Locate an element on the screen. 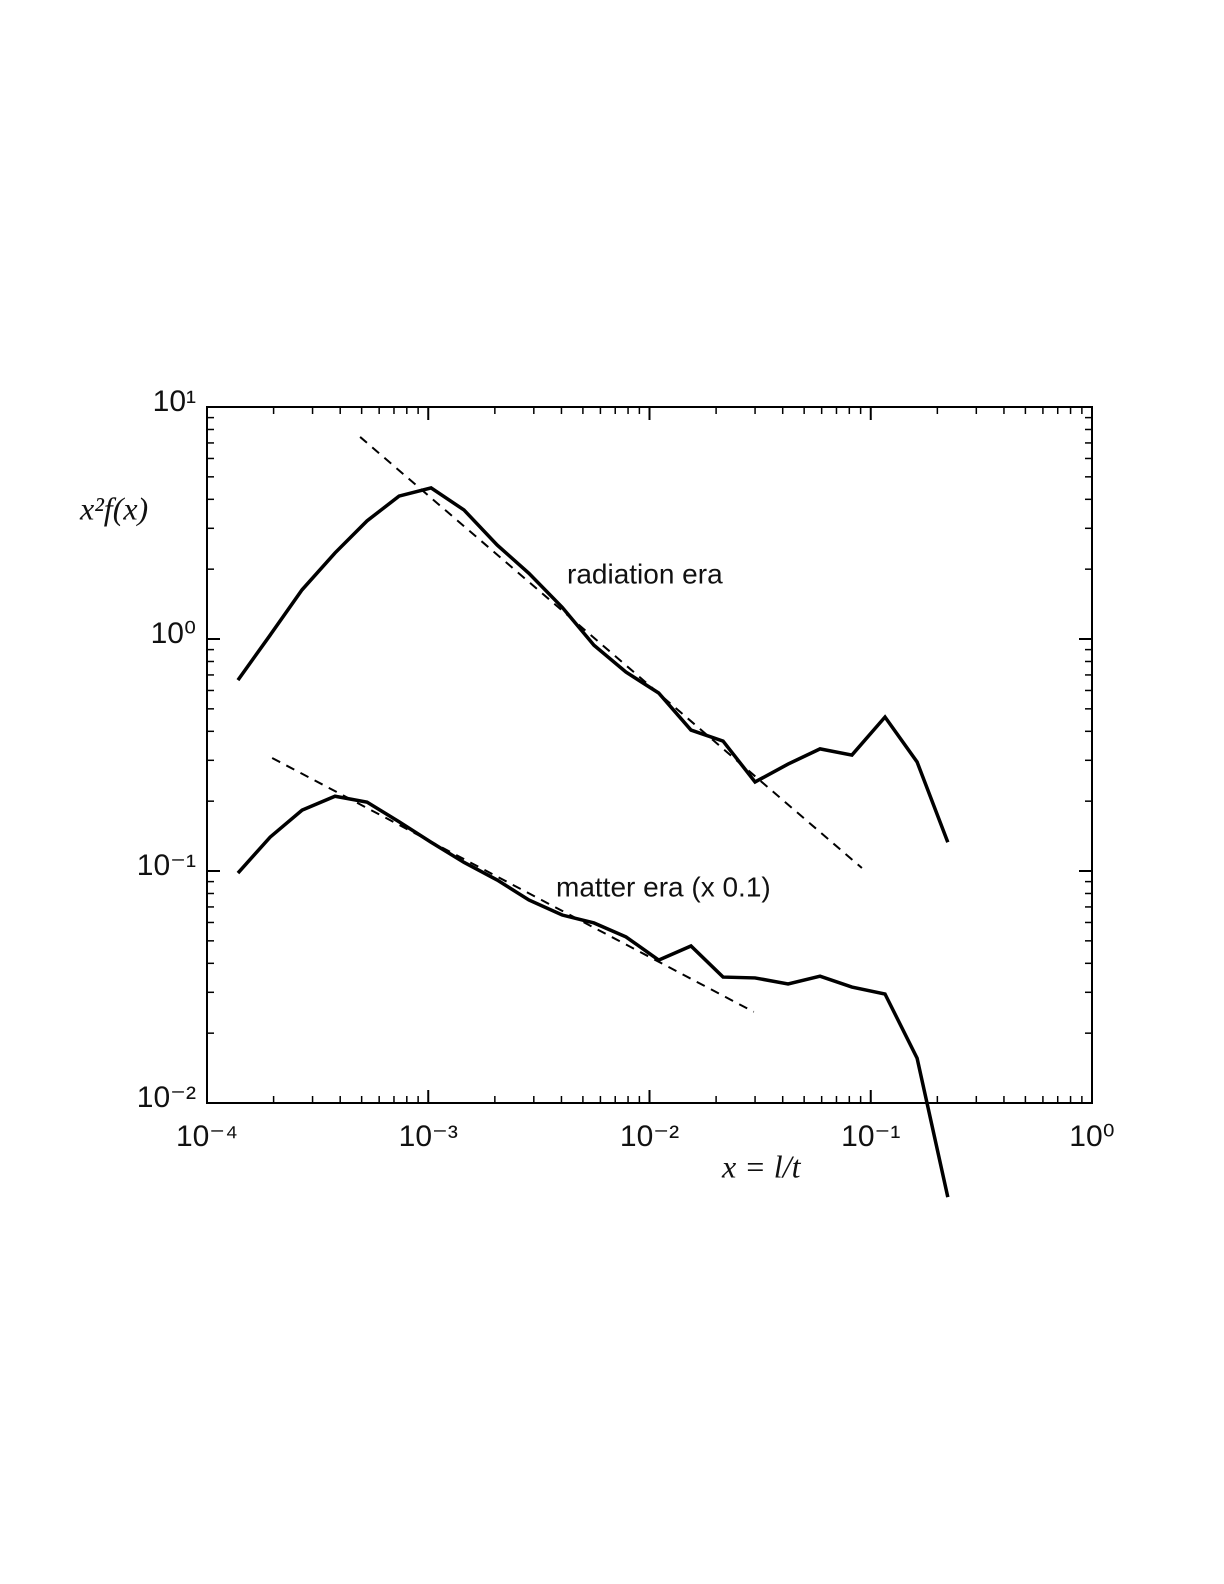  x-tick-label: 10⁻² is located at coordinates (649, 1136).